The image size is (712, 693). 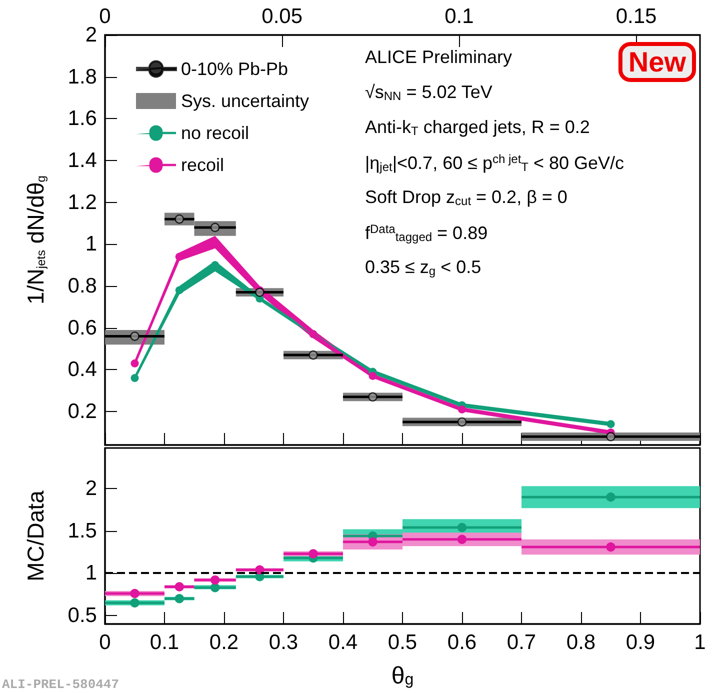 I want to click on x-tick-label: 0.7, so click(x=521, y=642).